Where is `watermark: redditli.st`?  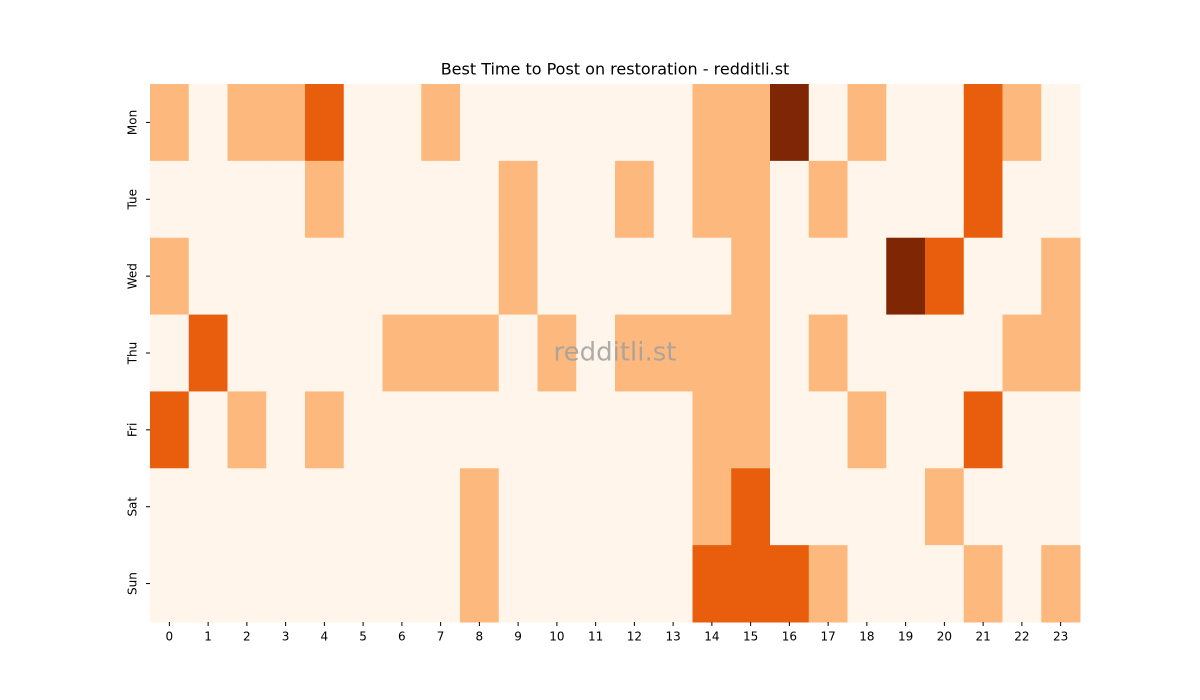 watermark: redditli.st is located at coordinates (615, 353).